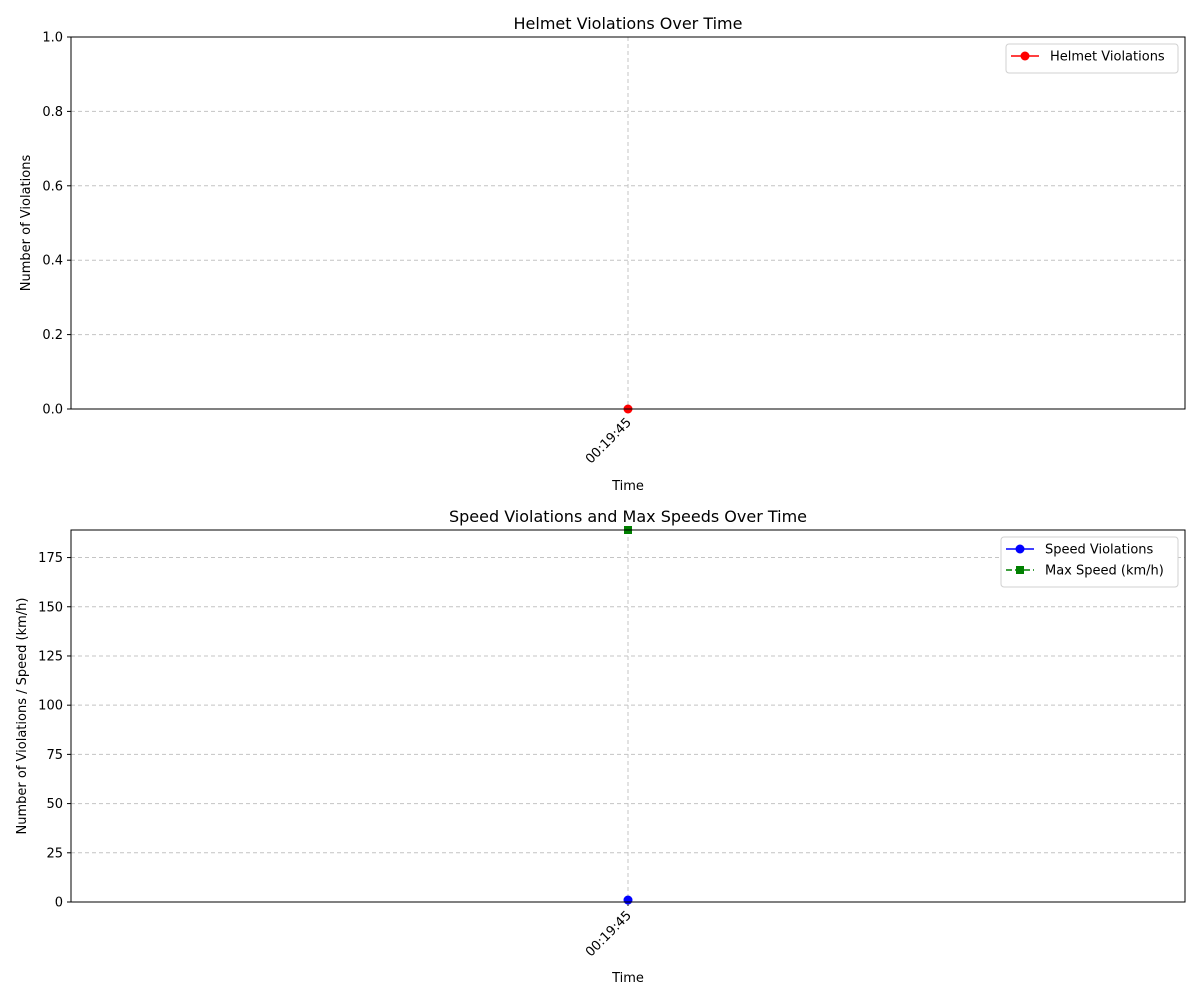  Describe the element at coordinates (54, 731) in the screenshot. I see `y-ticks: 0 25 50 75 100 125 150 175` at that location.